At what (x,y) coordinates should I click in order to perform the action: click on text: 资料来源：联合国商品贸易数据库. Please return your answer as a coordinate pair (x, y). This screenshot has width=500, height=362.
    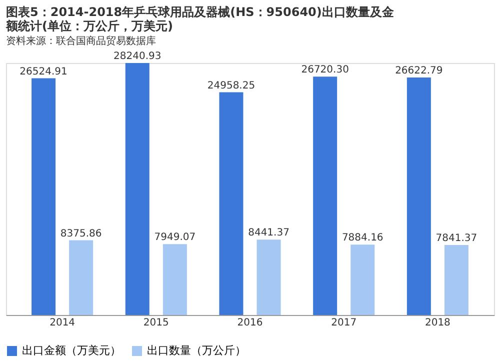
    Looking at the image, I should click on (81, 41).